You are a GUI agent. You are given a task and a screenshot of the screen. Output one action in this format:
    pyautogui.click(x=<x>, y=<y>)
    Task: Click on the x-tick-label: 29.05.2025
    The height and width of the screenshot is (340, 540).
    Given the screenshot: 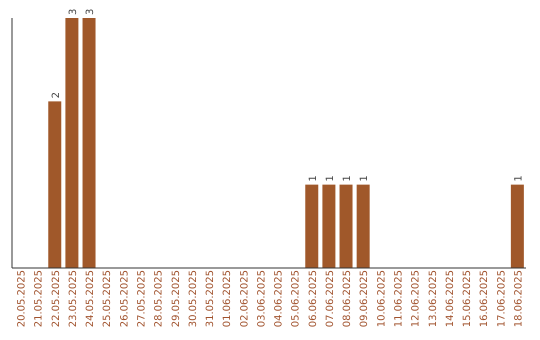 What is the action you would take?
    pyautogui.click(x=176, y=299)
    